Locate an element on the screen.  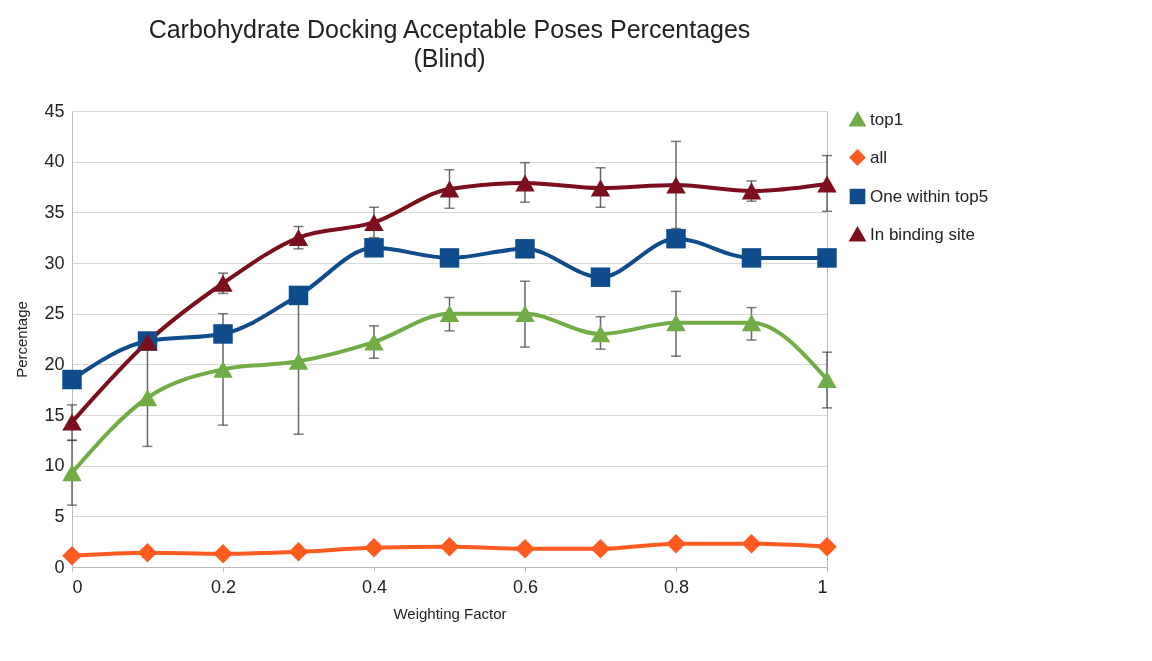
x-tick-label: 0.6 is located at coordinates (525, 586).